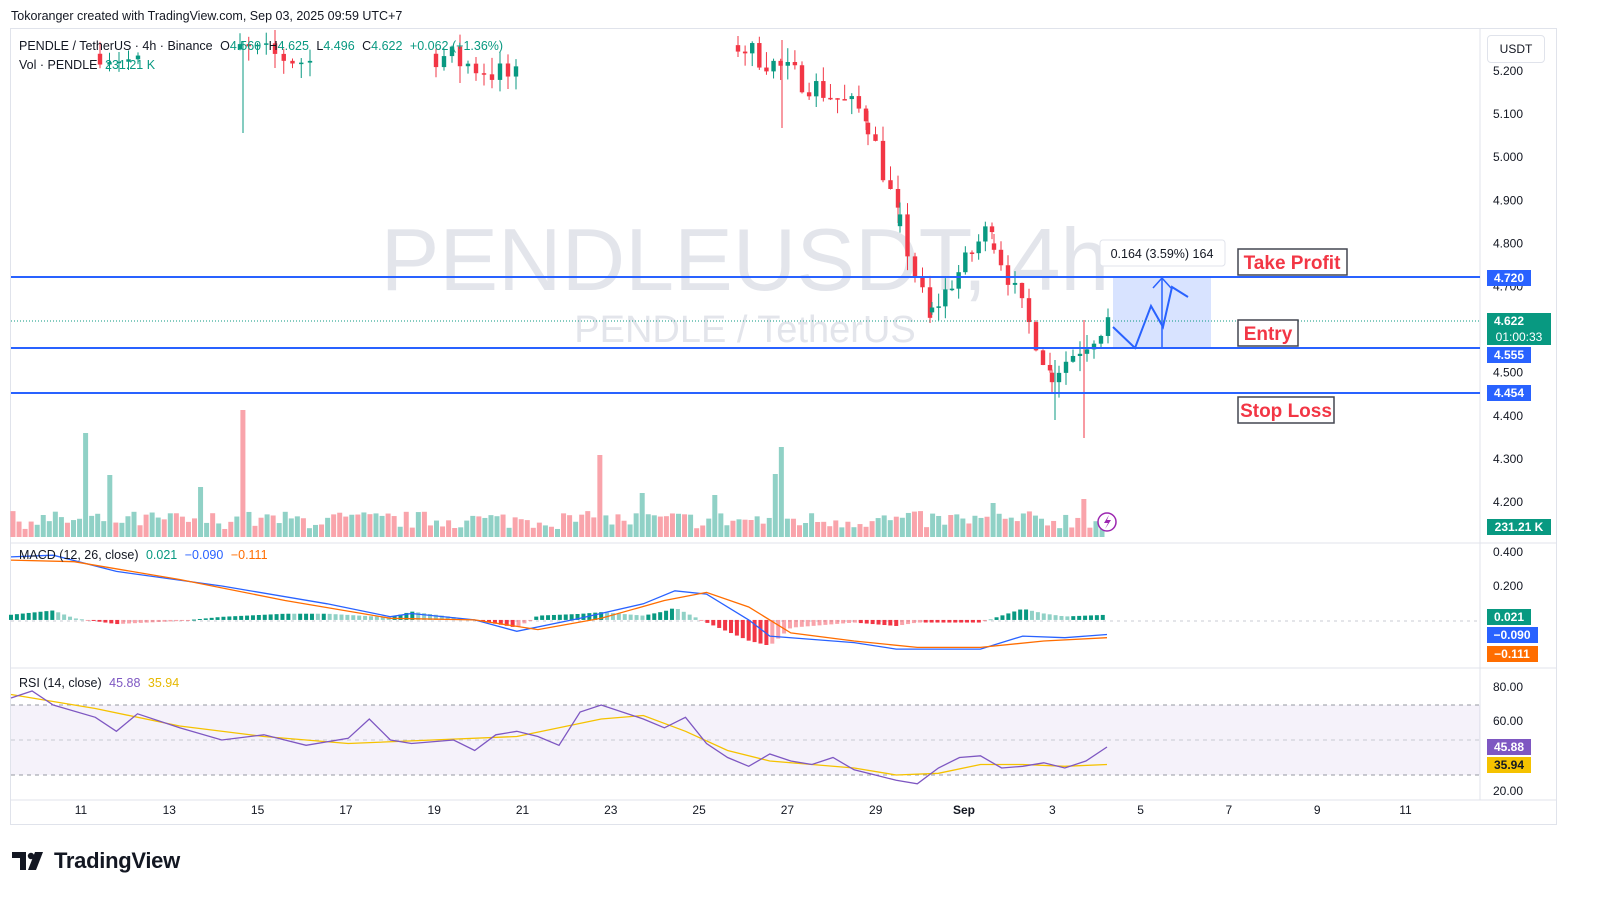 Image resolution: width=1598 pixels, height=909 pixels. What do you see at coordinates (1508, 200) in the screenshot?
I see `price-tick-3: 4.900` at bounding box center [1508, 200].